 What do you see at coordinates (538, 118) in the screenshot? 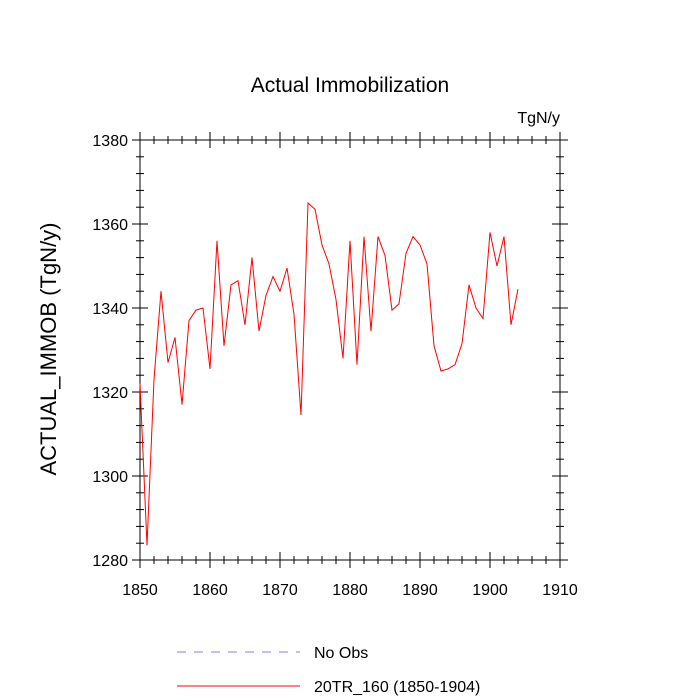
I see `chart-units: TgN/y` at bounding box center [538, 118].